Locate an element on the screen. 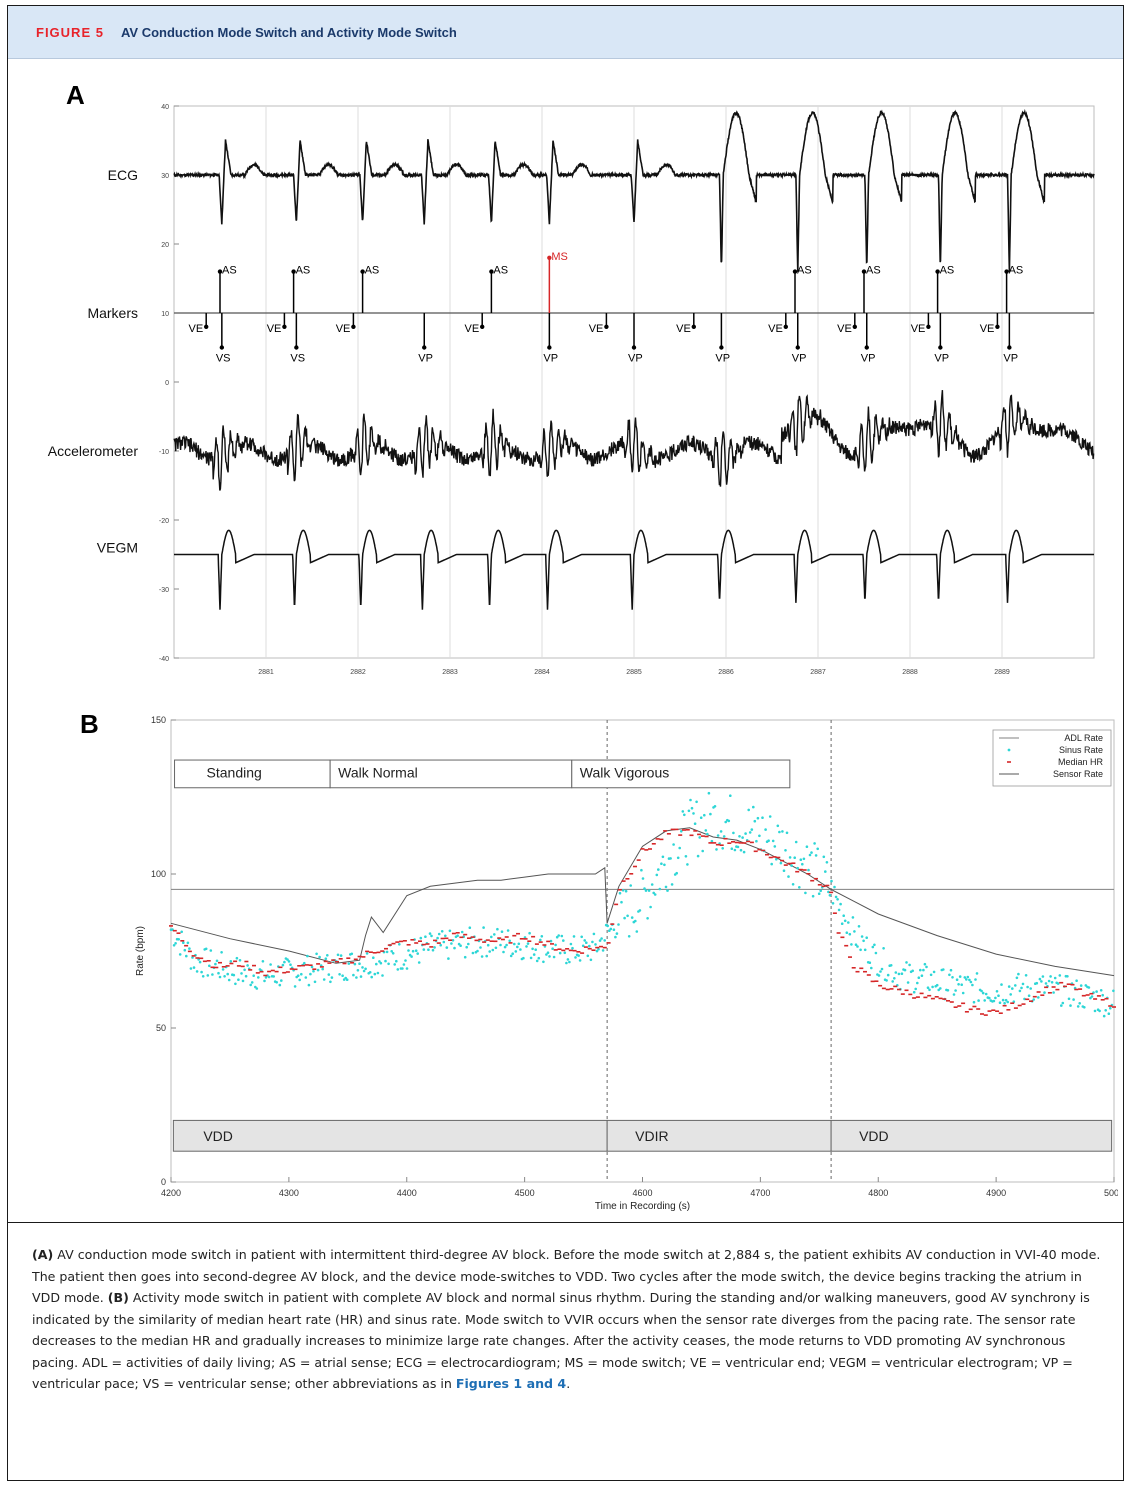  channel-label-ecg: ECG is located at coordinates (123, 175).